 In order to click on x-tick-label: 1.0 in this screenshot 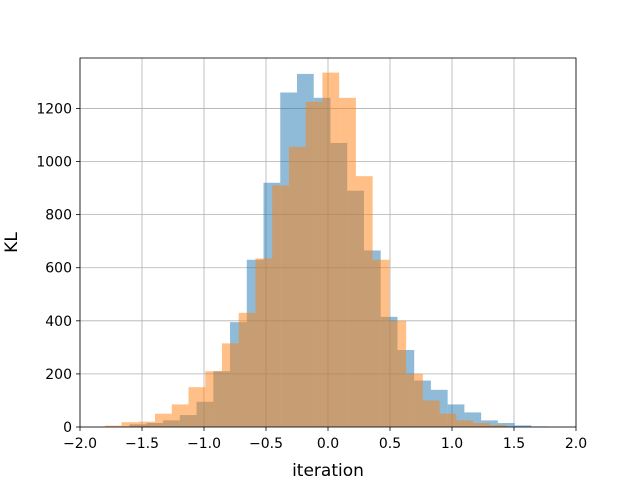, I will do `click(452, 444)`.